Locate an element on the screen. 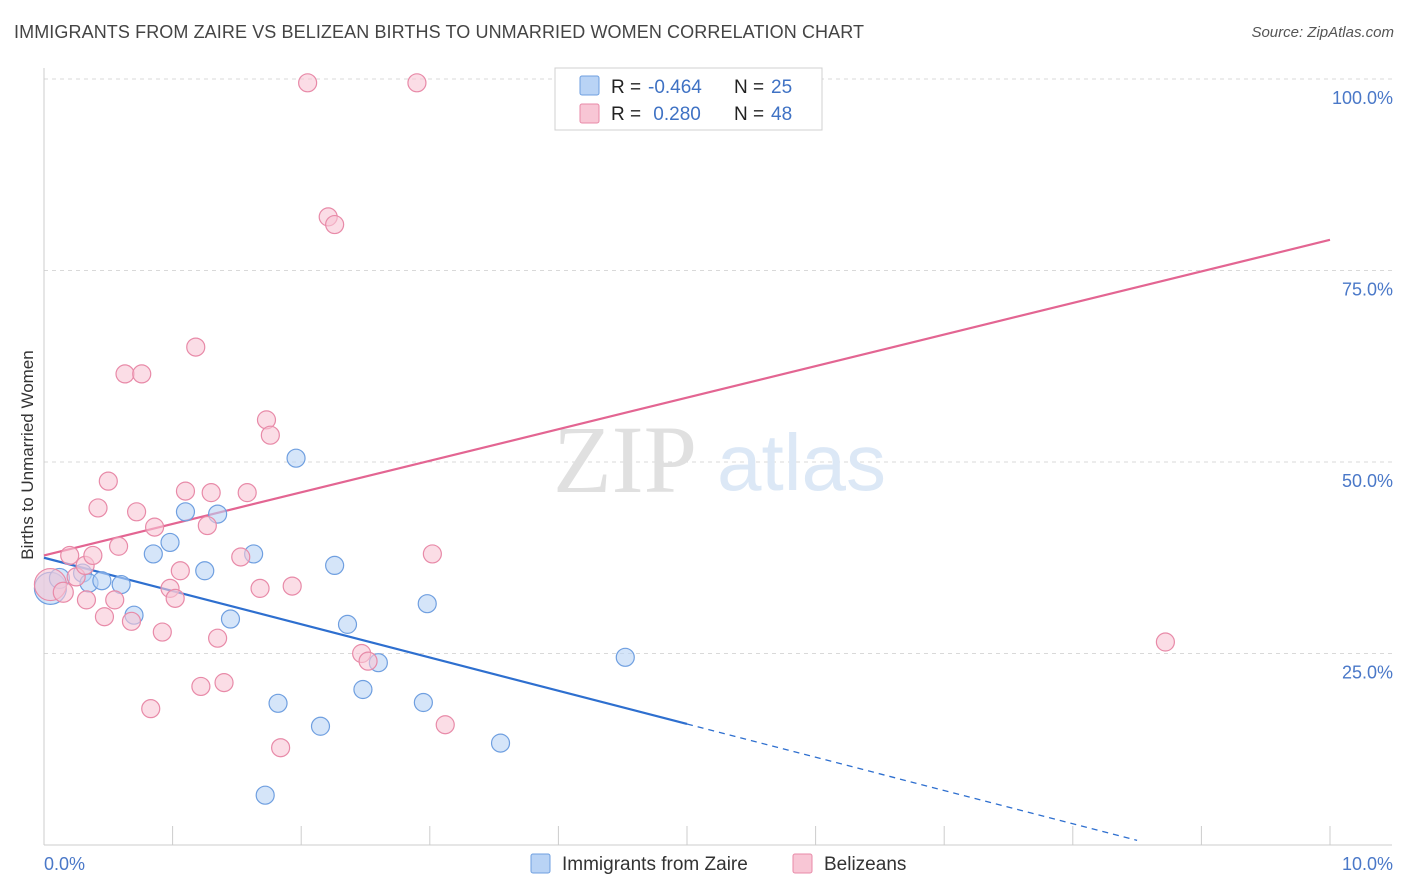 The image size is (1406, 892). legend-swatch-pink is located at coordinates (589, 113).